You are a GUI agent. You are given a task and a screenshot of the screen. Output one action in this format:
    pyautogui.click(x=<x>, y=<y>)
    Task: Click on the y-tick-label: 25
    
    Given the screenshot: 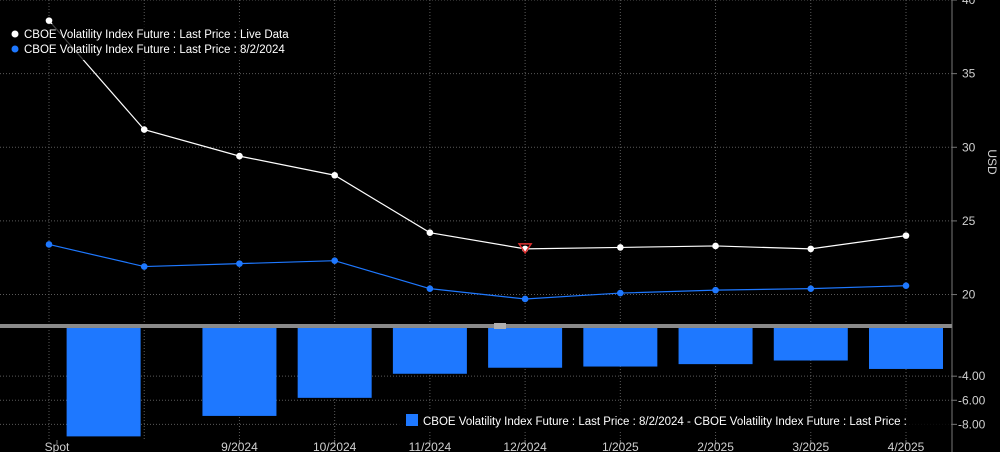 What is the action you would take?
    pyautogui.click(x=969, y=221)
    